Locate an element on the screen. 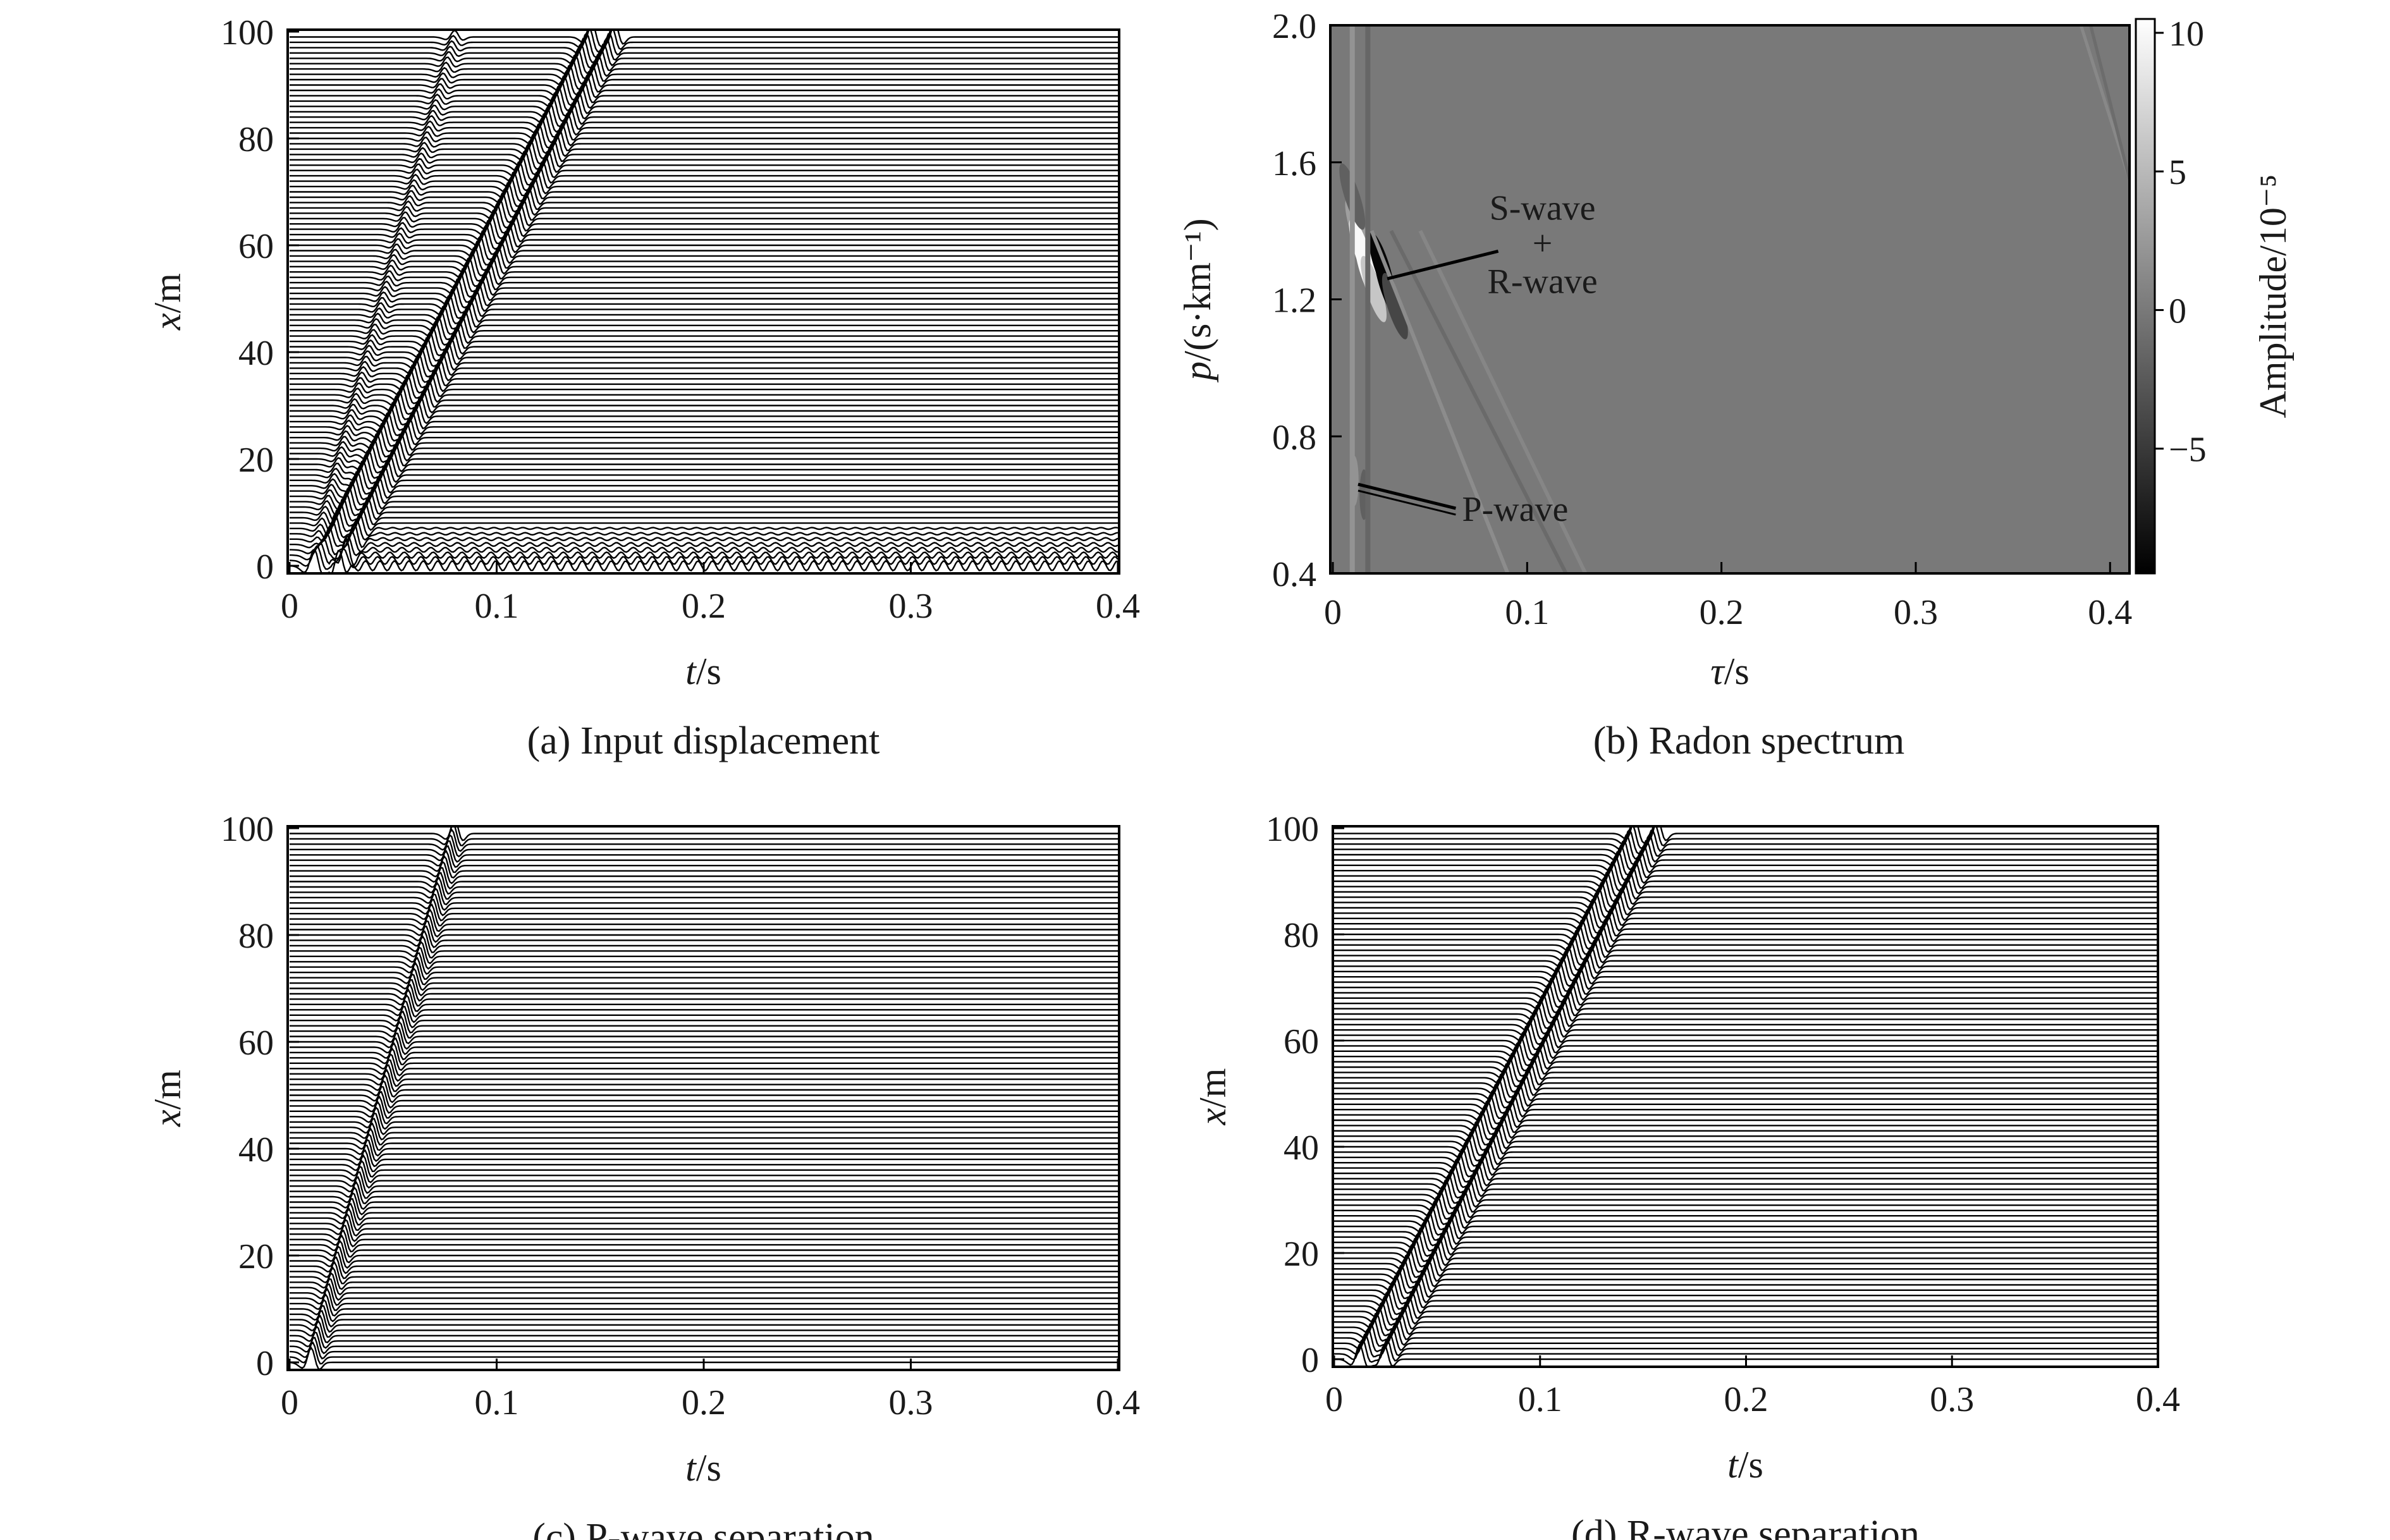 The width and height of the screenshot is (2390, 1540). annotation-s-wave: S-wave is located at coordinates (1543, 208).